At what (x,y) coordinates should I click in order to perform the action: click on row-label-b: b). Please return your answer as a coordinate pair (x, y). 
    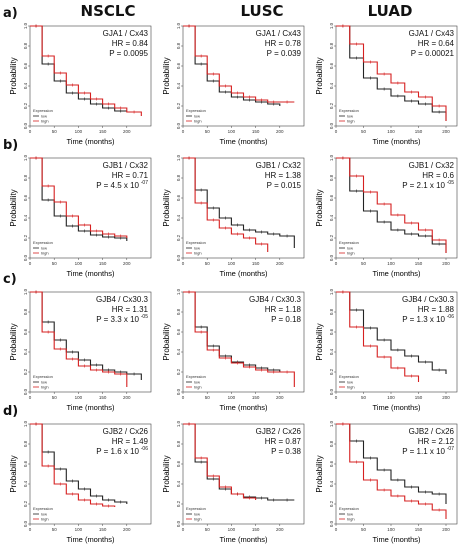
    Looking at the image, I should click on (11, 145).